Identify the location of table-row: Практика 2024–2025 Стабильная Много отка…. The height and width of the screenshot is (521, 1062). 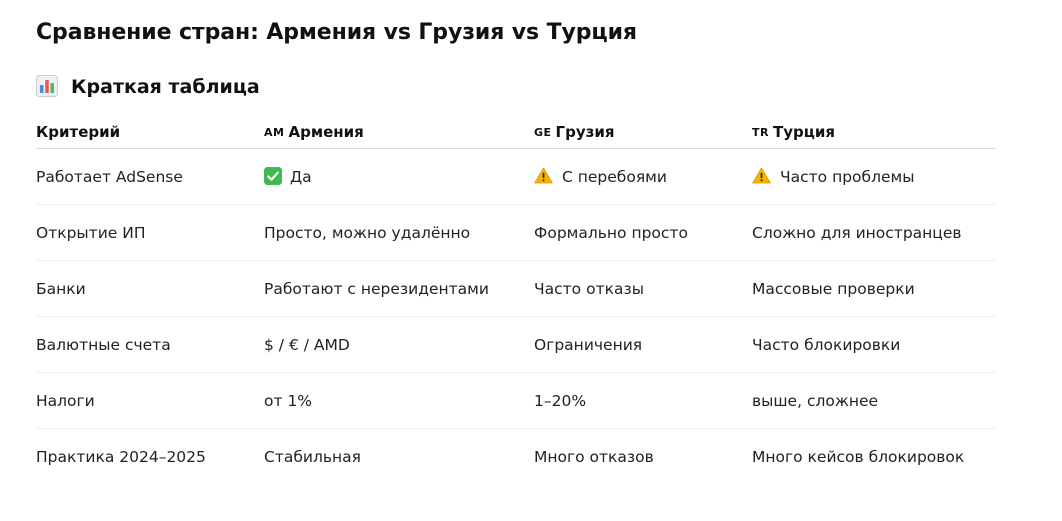
(516, 457).